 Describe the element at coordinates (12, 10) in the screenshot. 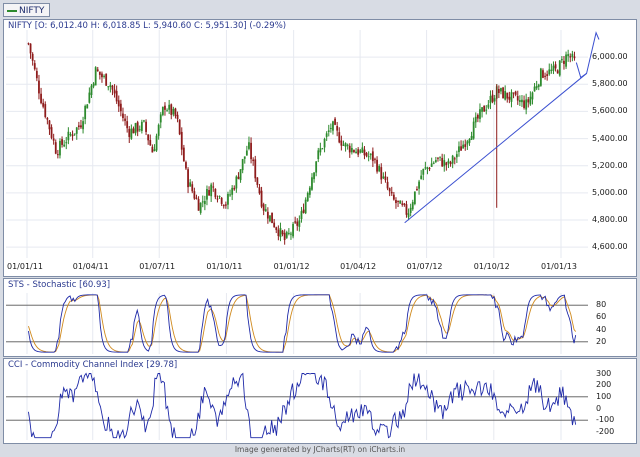

I see `series-swatch` at that location.